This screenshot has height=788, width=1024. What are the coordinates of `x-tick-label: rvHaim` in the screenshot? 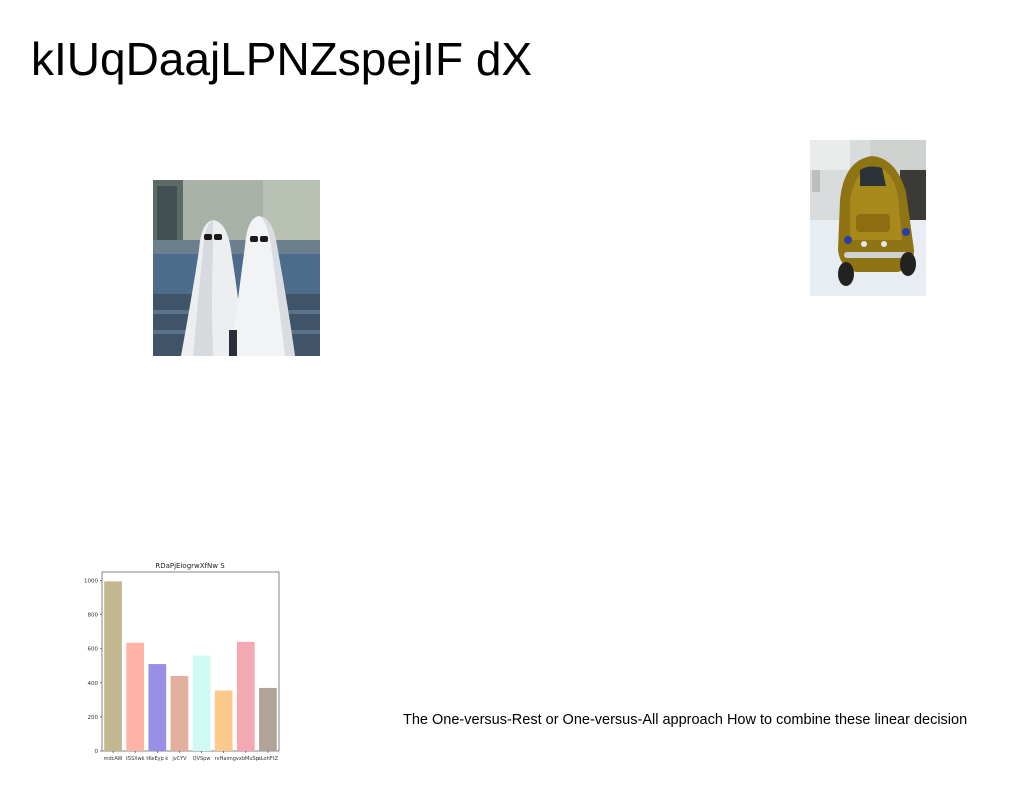 It's located at (224, 759).